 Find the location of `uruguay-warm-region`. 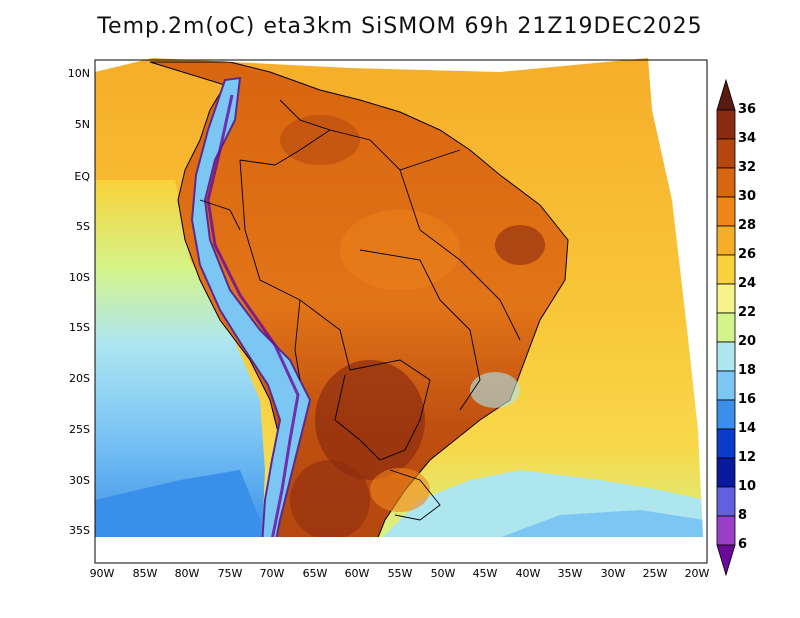

uruguay-warm-region is located at coordinates (400, 490).